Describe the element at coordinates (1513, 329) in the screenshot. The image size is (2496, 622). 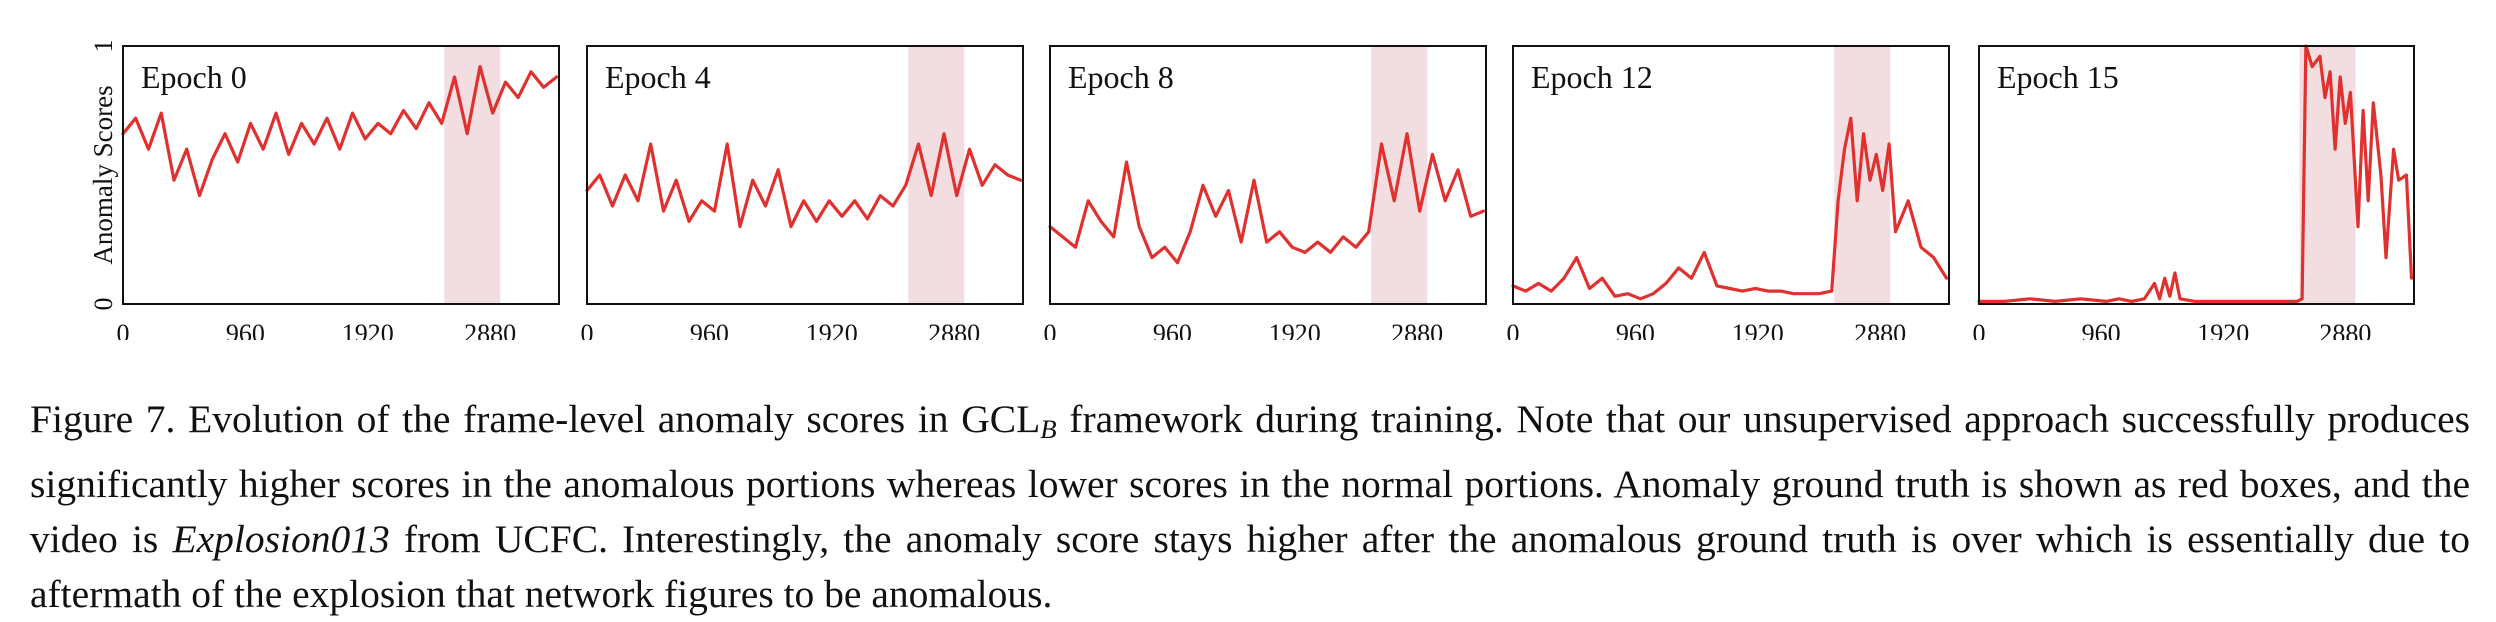
I see `x-tick-label-3-0: 0` at that location.